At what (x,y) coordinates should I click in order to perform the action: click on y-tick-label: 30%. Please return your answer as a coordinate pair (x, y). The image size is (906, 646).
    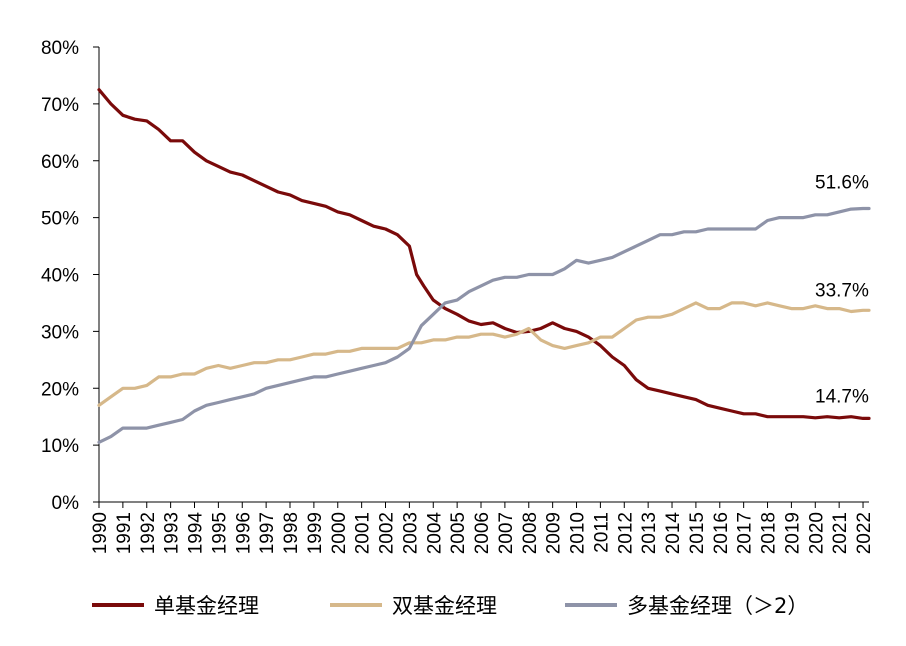
    Looking at the image, I should click on (60, 332).